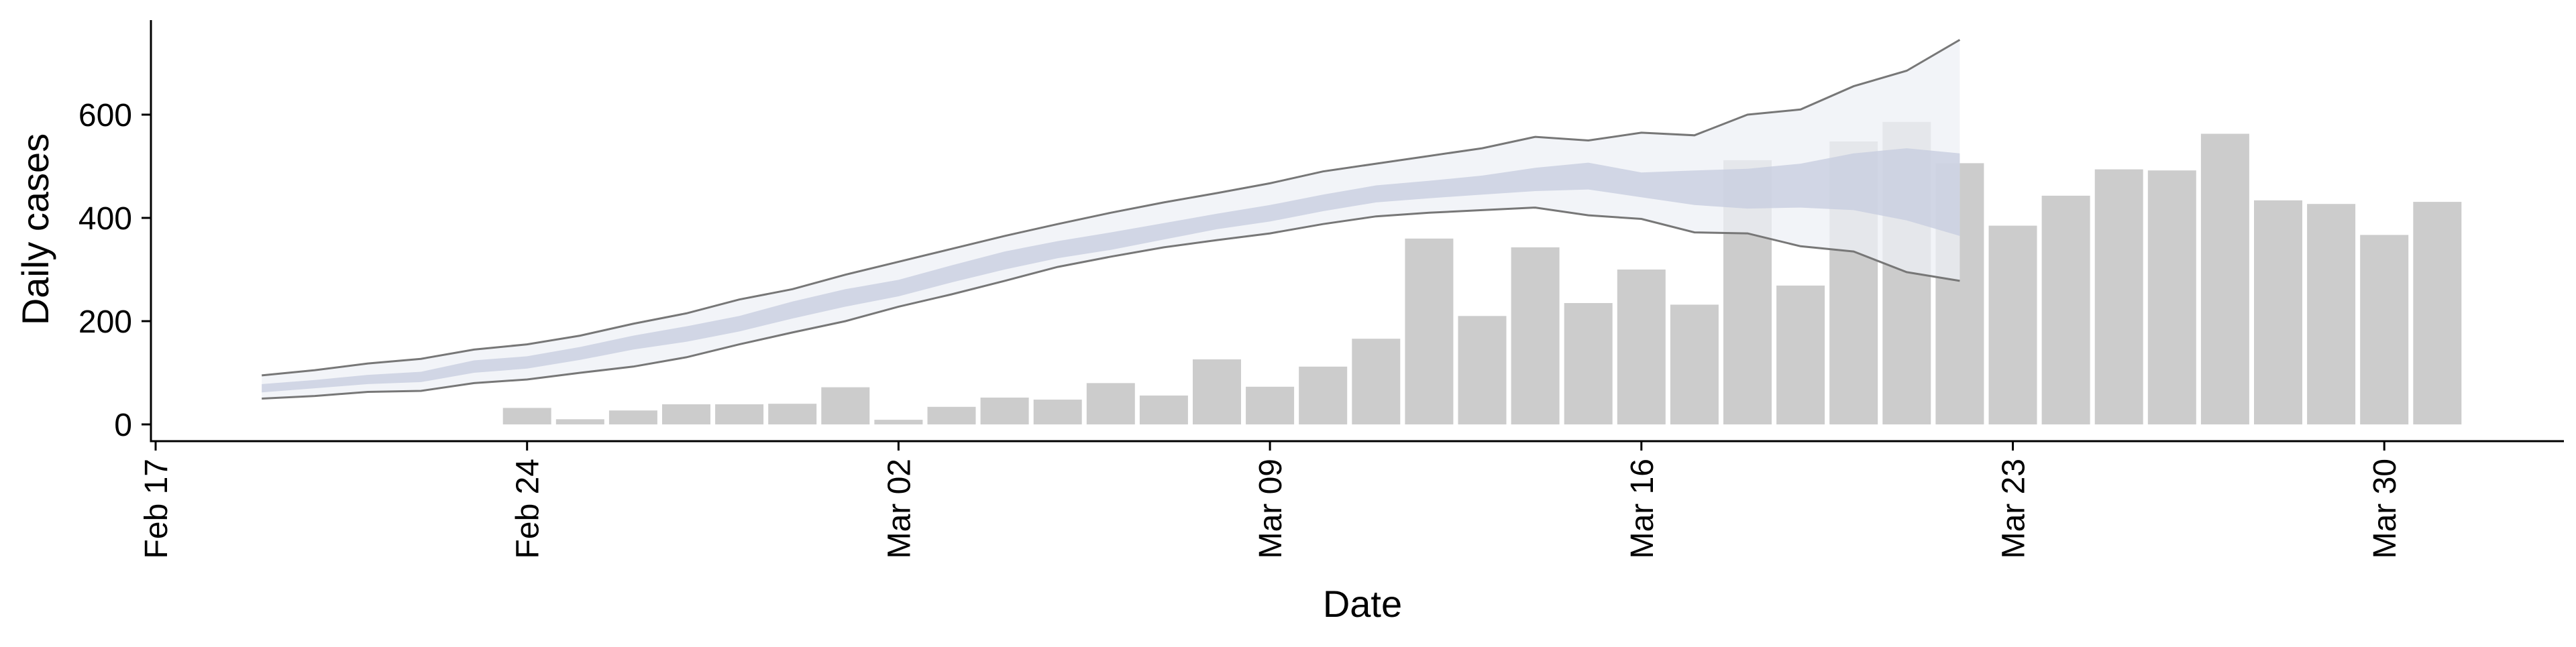 The height and width of the screenshot is (647, 2576). Describe the element at coordinates (156, 509) in the screenshot. I see `x-tick-label: Feb 17` at that location.